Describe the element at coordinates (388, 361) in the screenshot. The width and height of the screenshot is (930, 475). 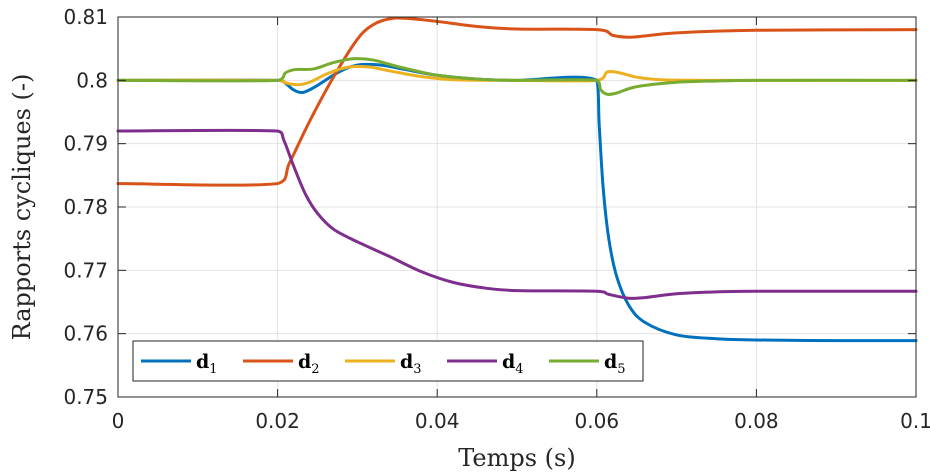
I see `legend: d1 d2 d3 d4 d5` at that location.